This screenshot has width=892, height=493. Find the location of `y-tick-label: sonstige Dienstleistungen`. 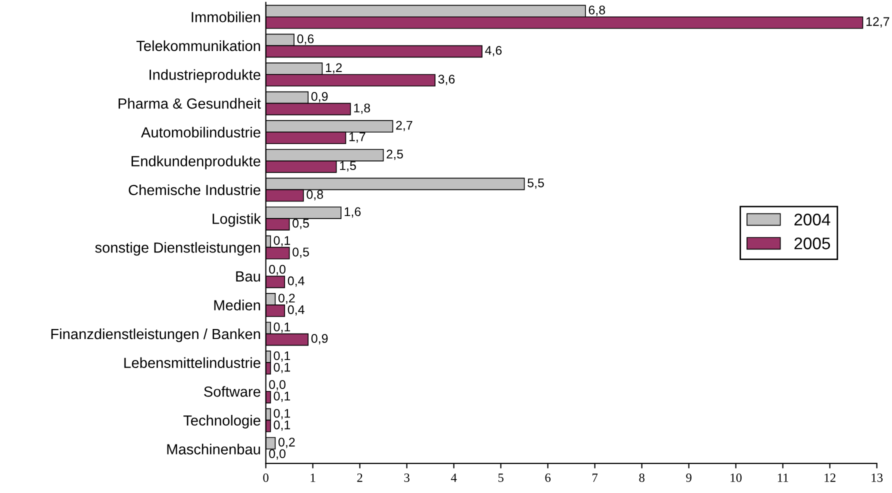

y-tick-label: sonstige Dienstleistungen is located at coordinates (177, 249).